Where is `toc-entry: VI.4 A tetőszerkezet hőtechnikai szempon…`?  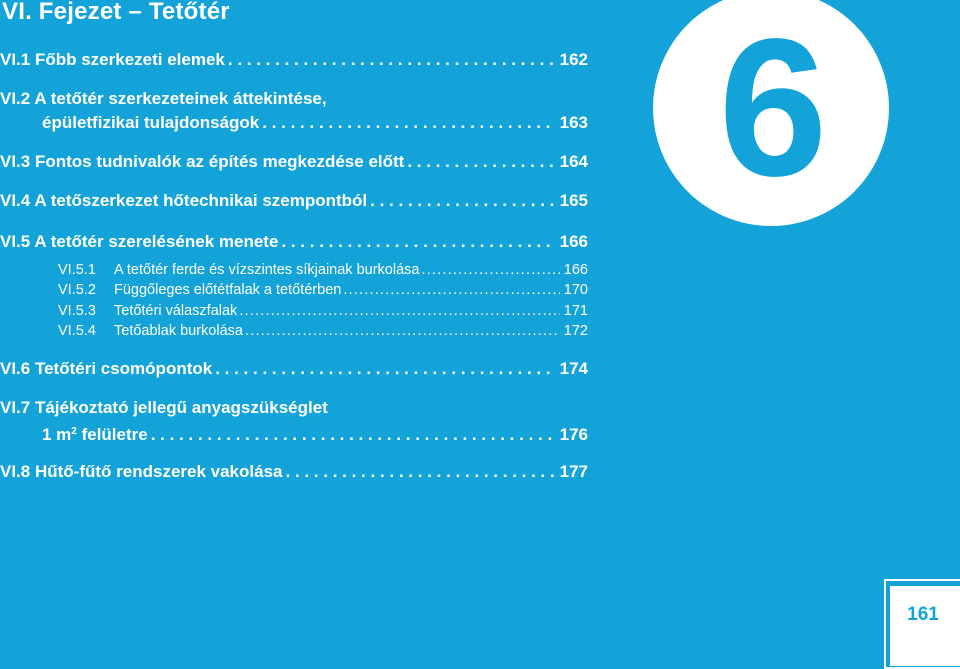
toc-entry: VI.4 A tetőszerkezet hőtechnikai szempon… is located at coordinates (294, 201).